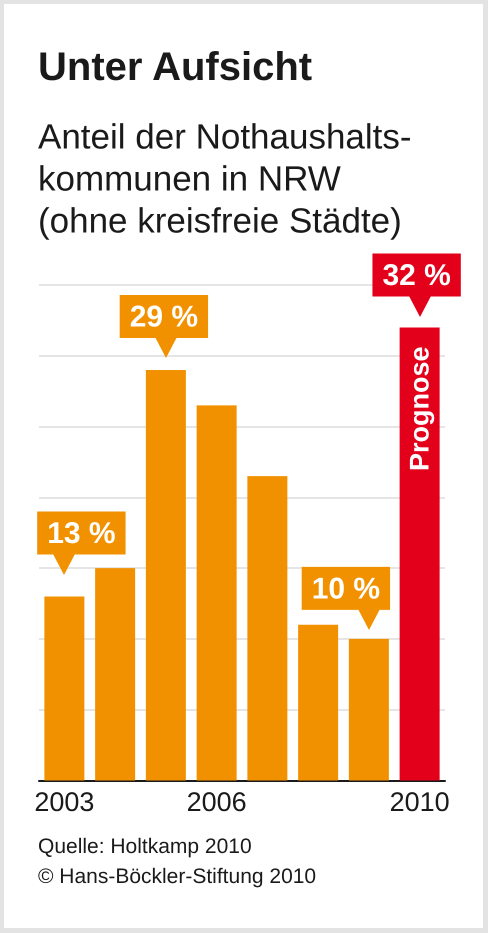 The image size is (488, 933). Describe the element at coordinates (164, 317) in the screenshot. I see `data-label: 29 %` at that location.